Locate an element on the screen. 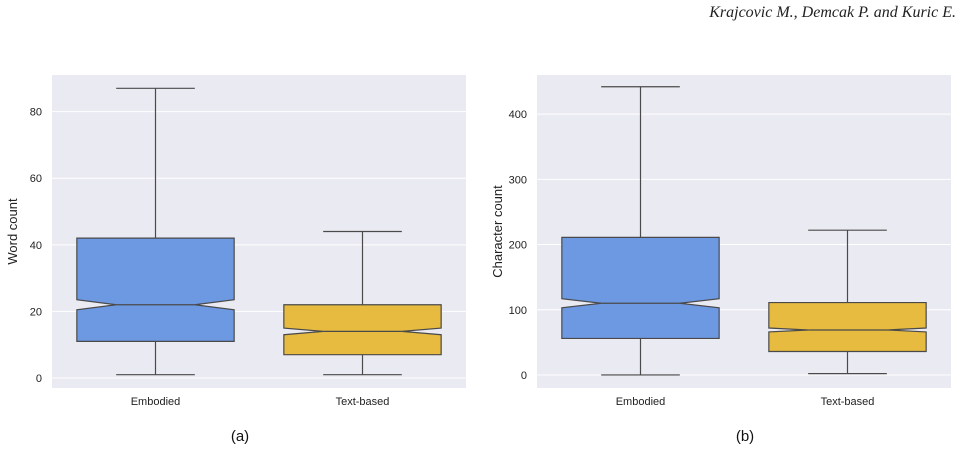 This screenshot has height=469, width=968. y-tick-label: 100 is located at coordinates (518, 311).